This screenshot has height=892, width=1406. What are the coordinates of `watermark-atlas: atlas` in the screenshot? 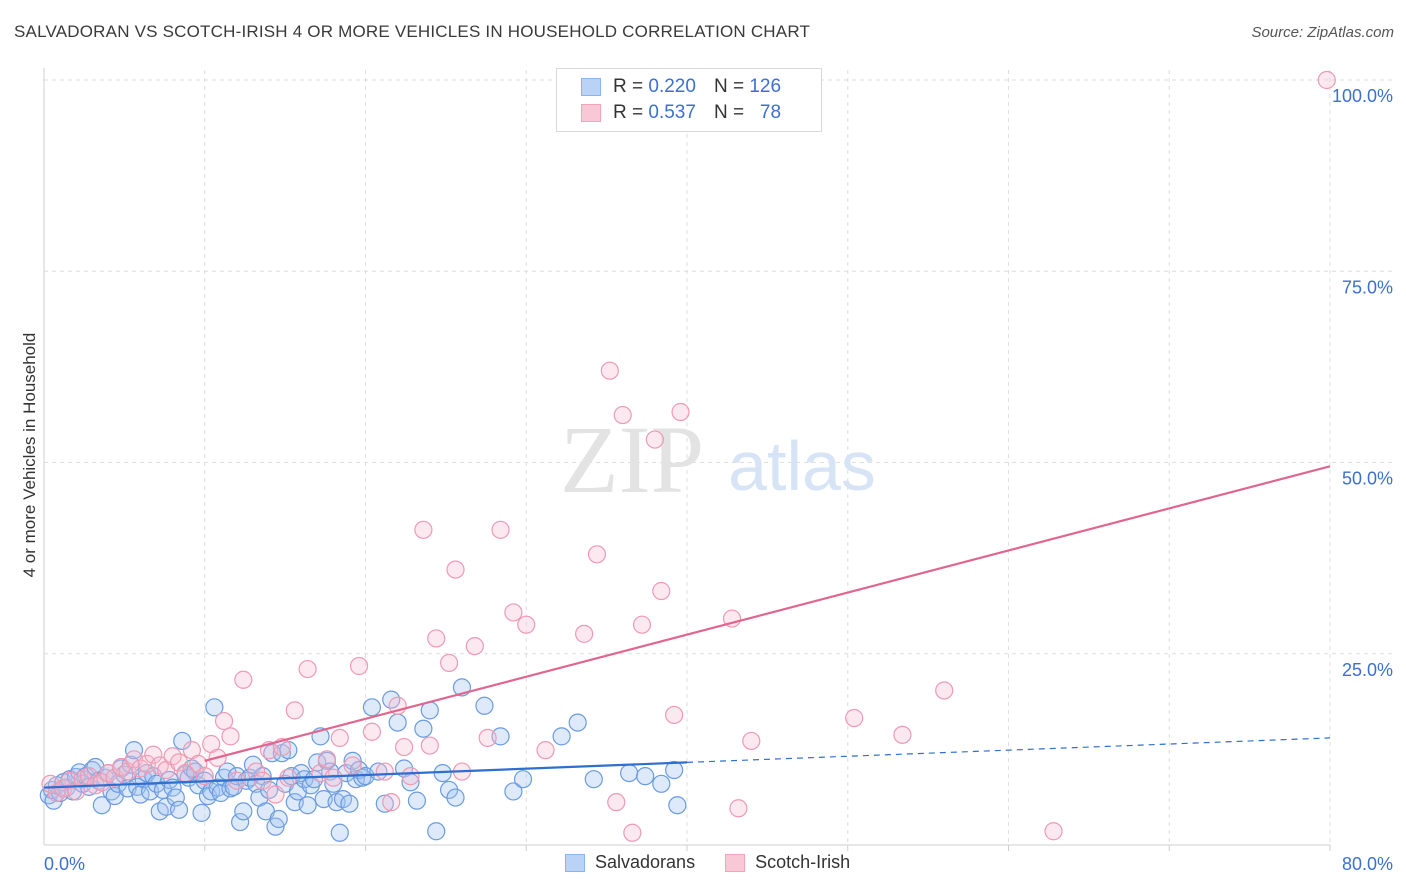 It's located at (802, 466).